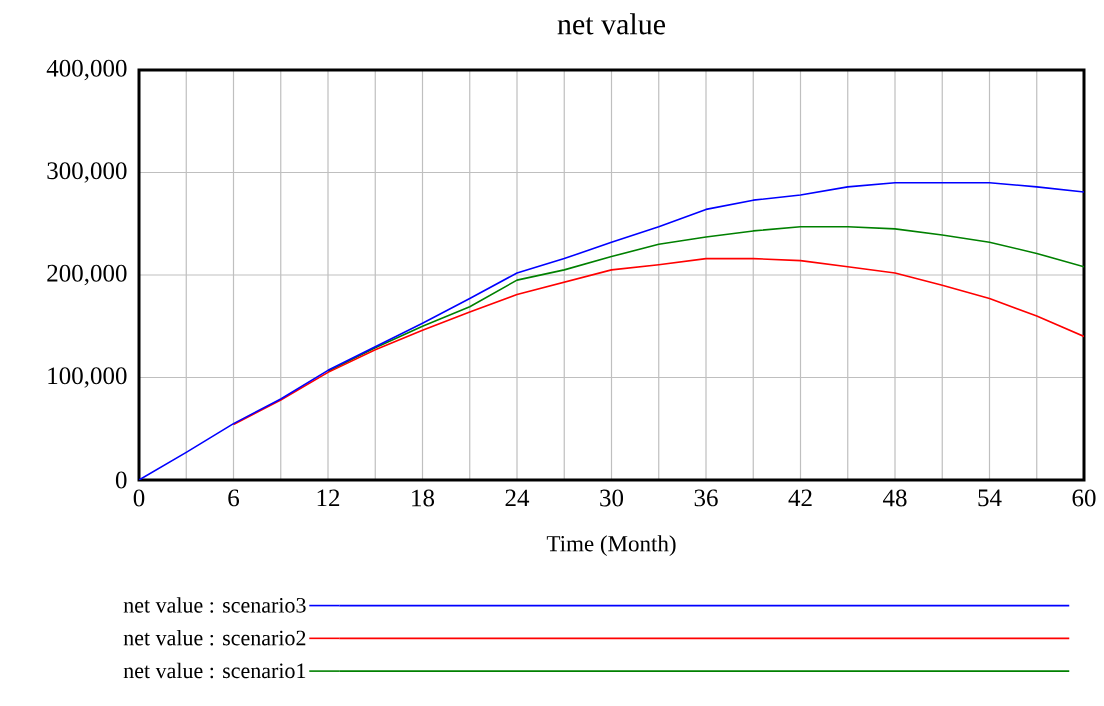 This screenshot has height=706, width=1104. Describe the element at coordinates (517, 498) in the screenshot. I see `x-tick-label: 24` at that location.